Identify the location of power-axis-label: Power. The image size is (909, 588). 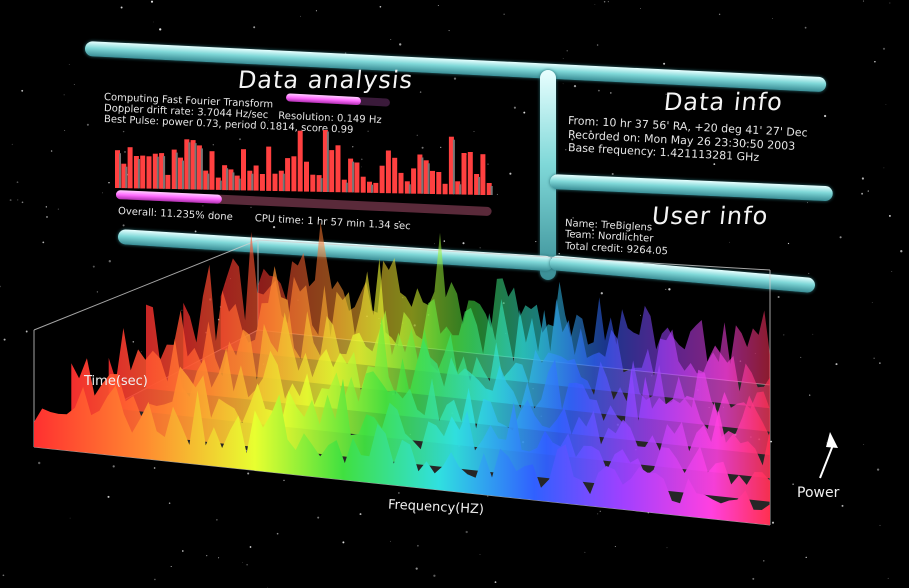
(818, 493).